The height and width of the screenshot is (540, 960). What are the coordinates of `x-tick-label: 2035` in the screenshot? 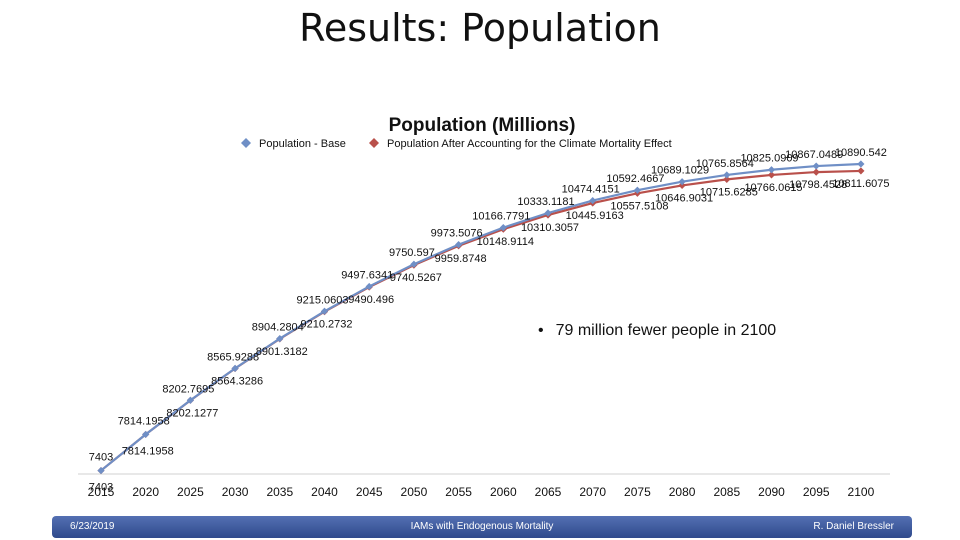 It's located at (279, 492).